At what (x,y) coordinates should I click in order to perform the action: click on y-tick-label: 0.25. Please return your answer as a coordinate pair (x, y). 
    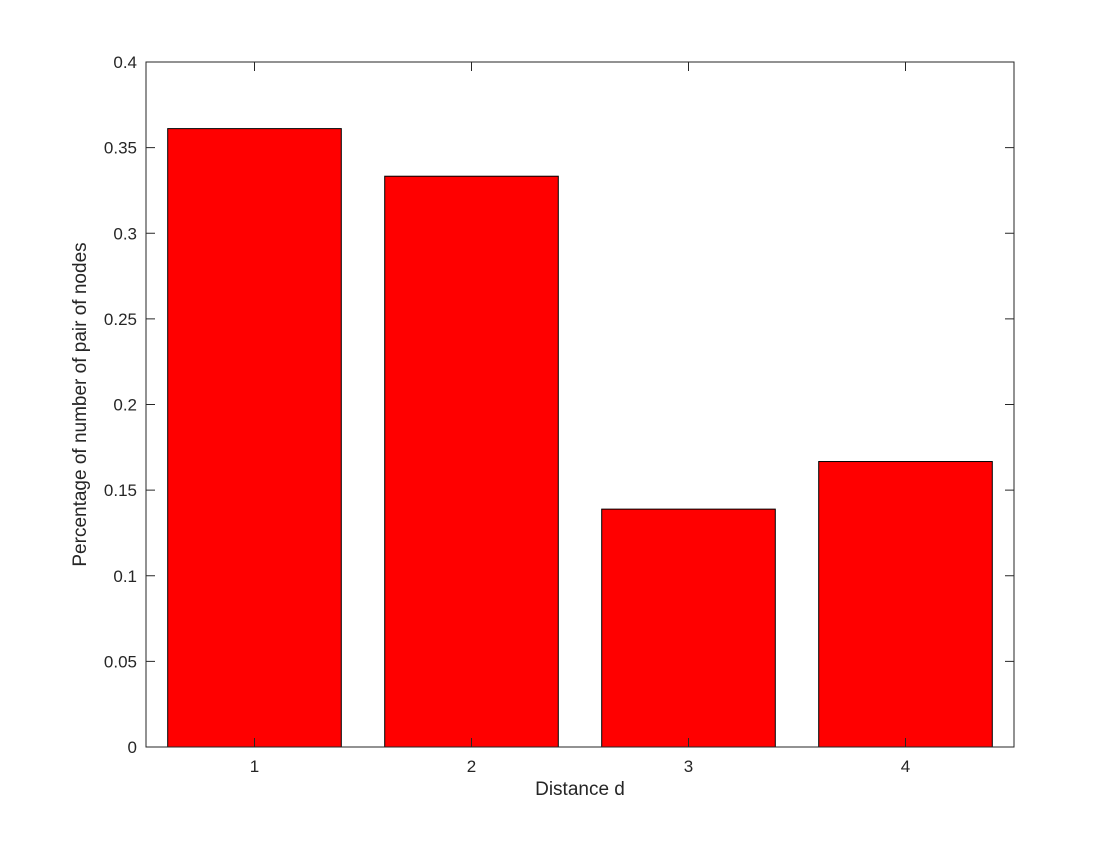
    Looking at the image, I should click on (120, 319).